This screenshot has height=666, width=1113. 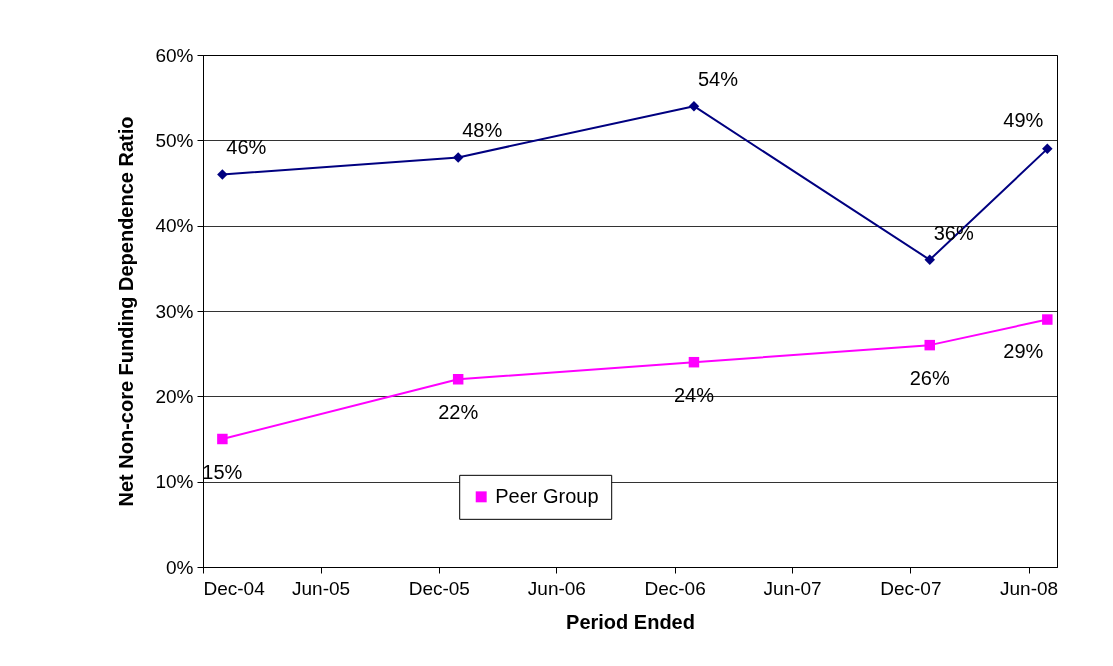 What do you see at coordinates (630, 621) in the screenshot?
I see `x-axis-title: Period Ended` at bounding box center [630, 621].